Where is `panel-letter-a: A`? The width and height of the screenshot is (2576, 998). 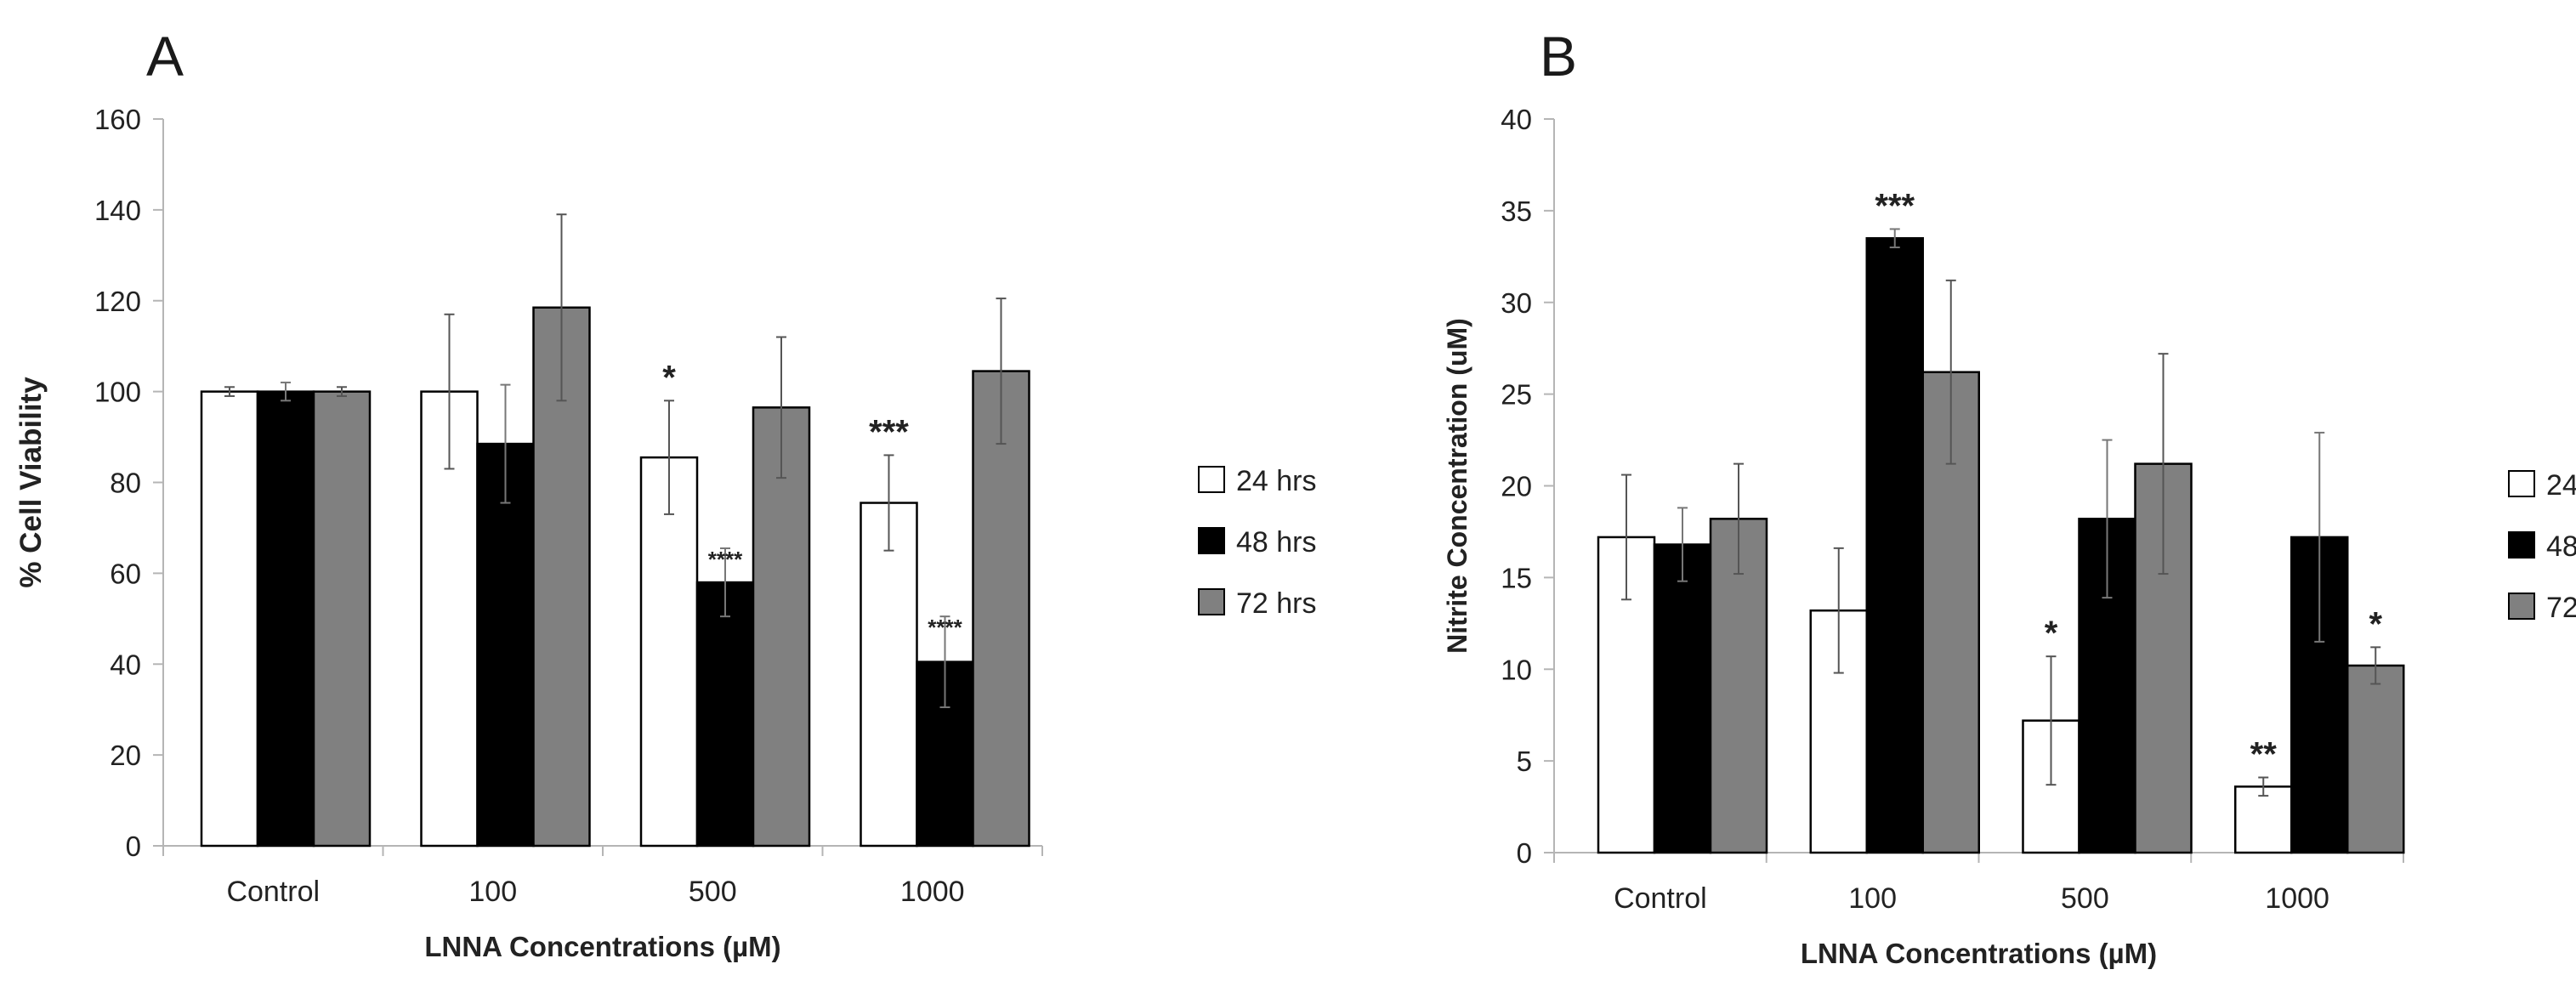
panel-letter-a: A is located at coordinates (165, 56).